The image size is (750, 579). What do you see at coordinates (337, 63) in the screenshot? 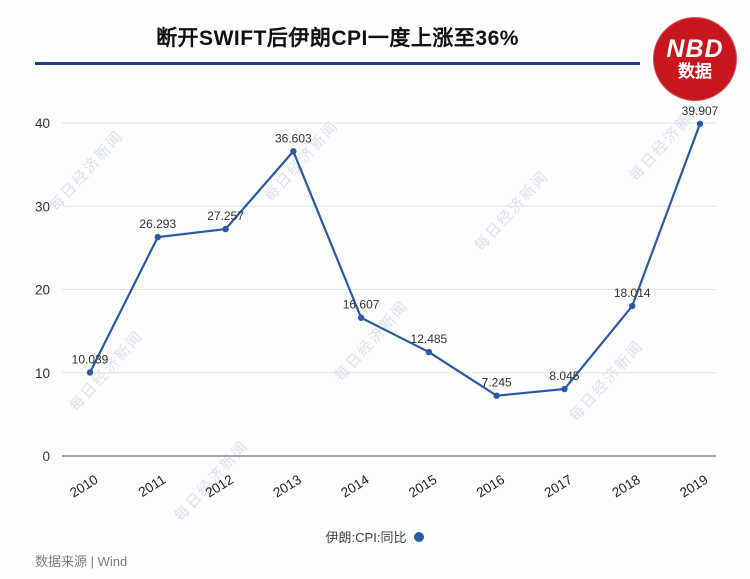
I see `title-underline` at bounding box center [337, 63].